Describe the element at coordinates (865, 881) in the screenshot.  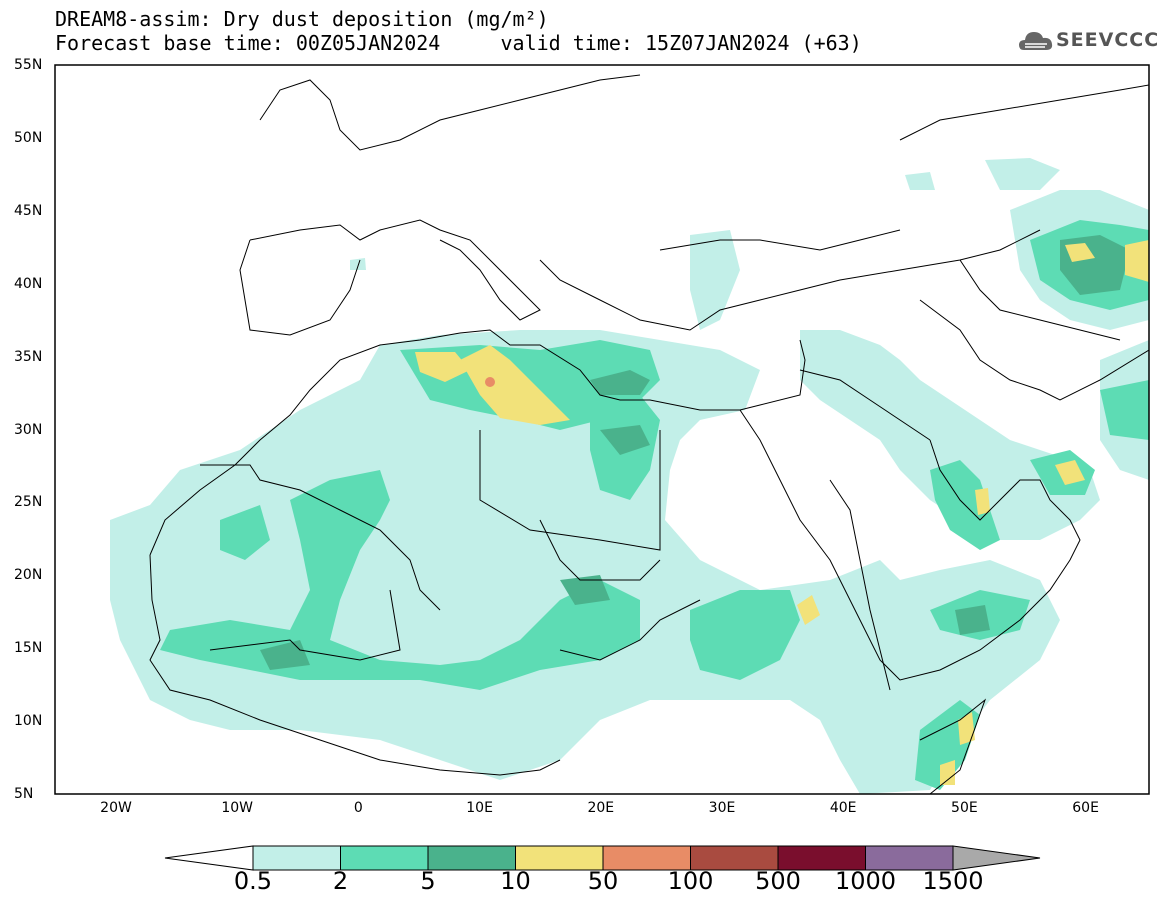
I see `colorbar-label: 1000` at that location.